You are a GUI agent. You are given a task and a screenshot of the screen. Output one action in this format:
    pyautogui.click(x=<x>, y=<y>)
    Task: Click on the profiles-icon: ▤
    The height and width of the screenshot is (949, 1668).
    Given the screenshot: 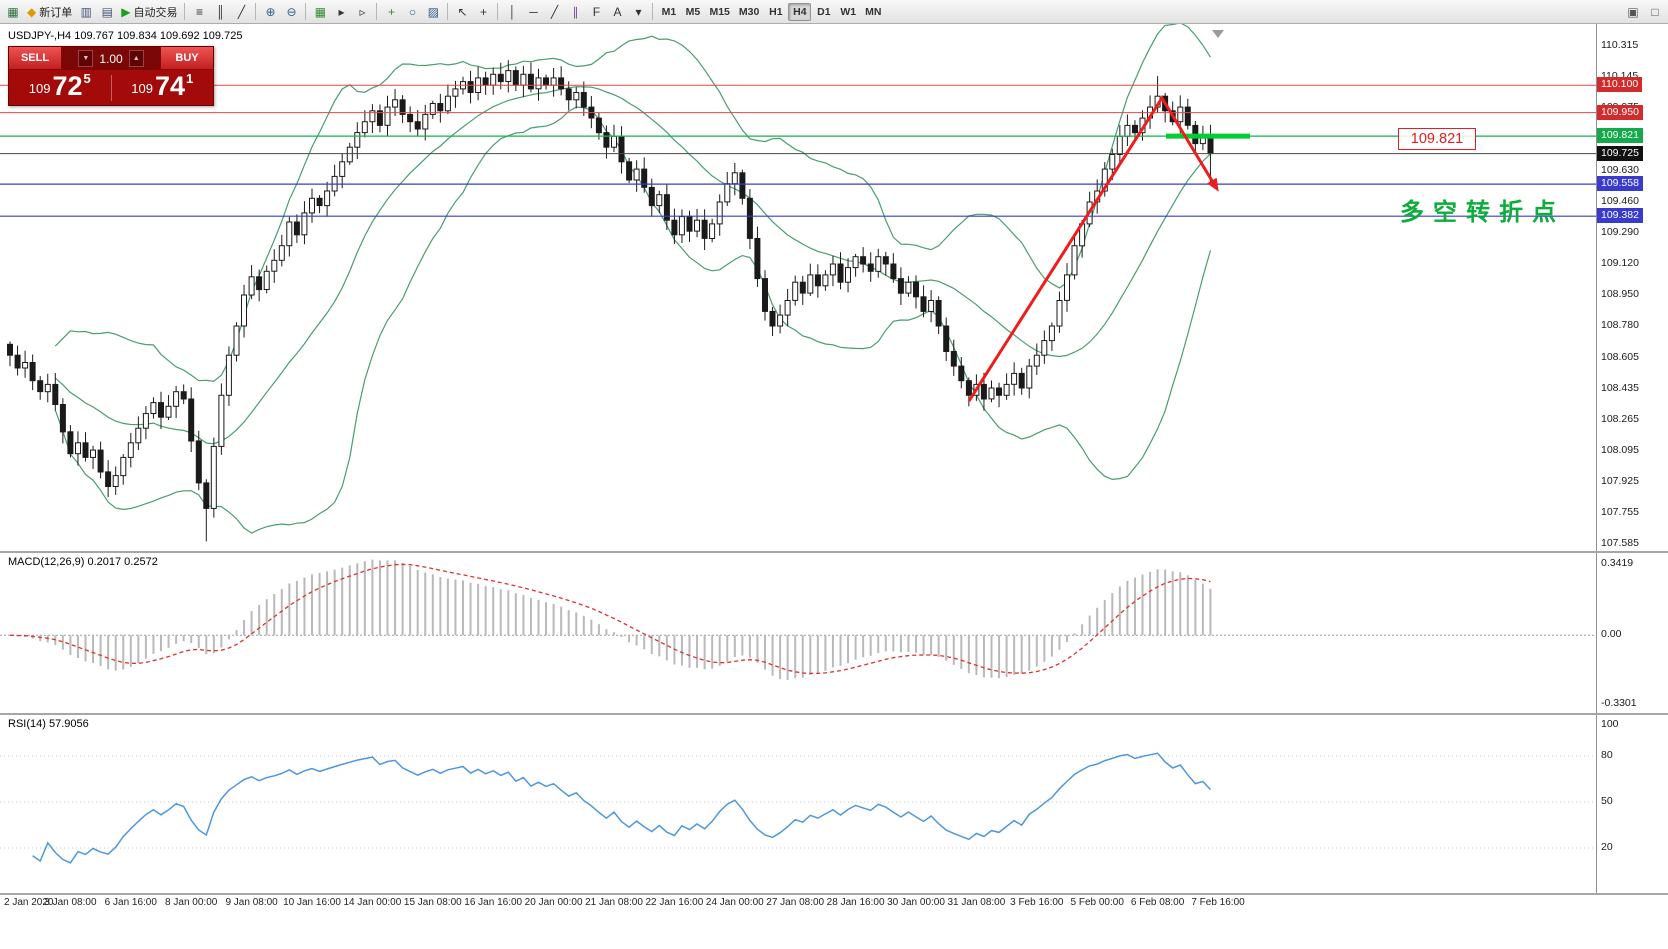 What is the action you would take?
    pyautogui.click(x=107, y=11)
    